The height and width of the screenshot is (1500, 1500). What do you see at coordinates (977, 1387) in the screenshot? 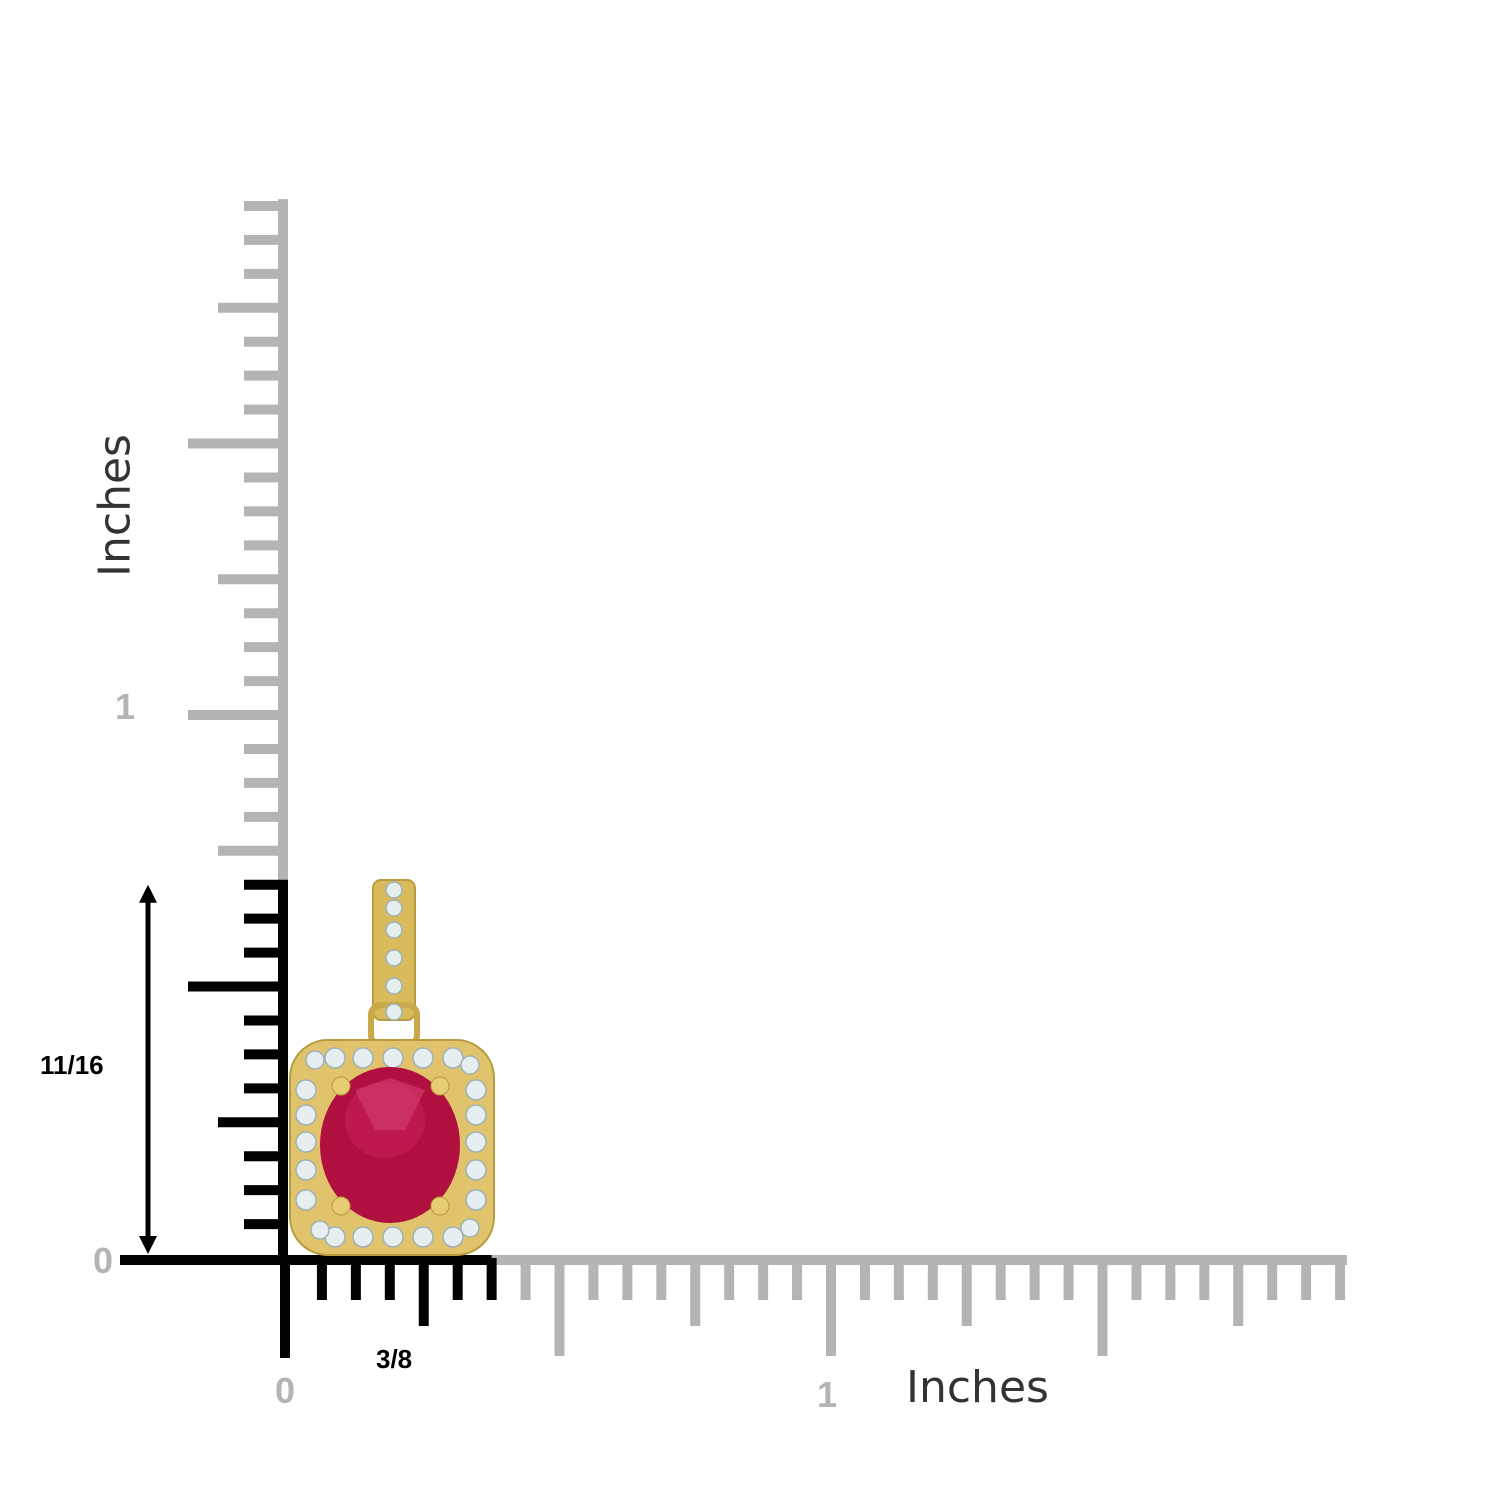
I see `horizontal-unit-label: Inches` at bounding box center [977, 1387].